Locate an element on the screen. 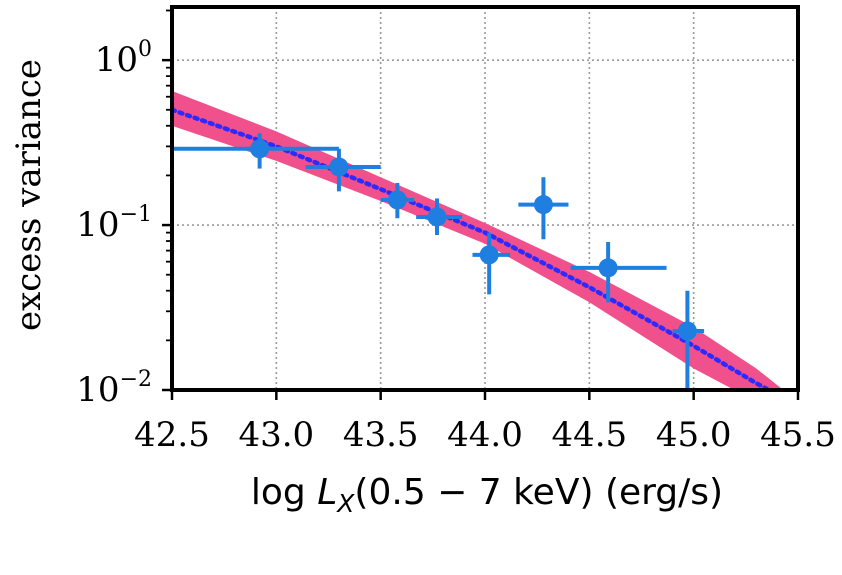  y-tick-label-exponent: −1 is located at coordinates (136, 214).